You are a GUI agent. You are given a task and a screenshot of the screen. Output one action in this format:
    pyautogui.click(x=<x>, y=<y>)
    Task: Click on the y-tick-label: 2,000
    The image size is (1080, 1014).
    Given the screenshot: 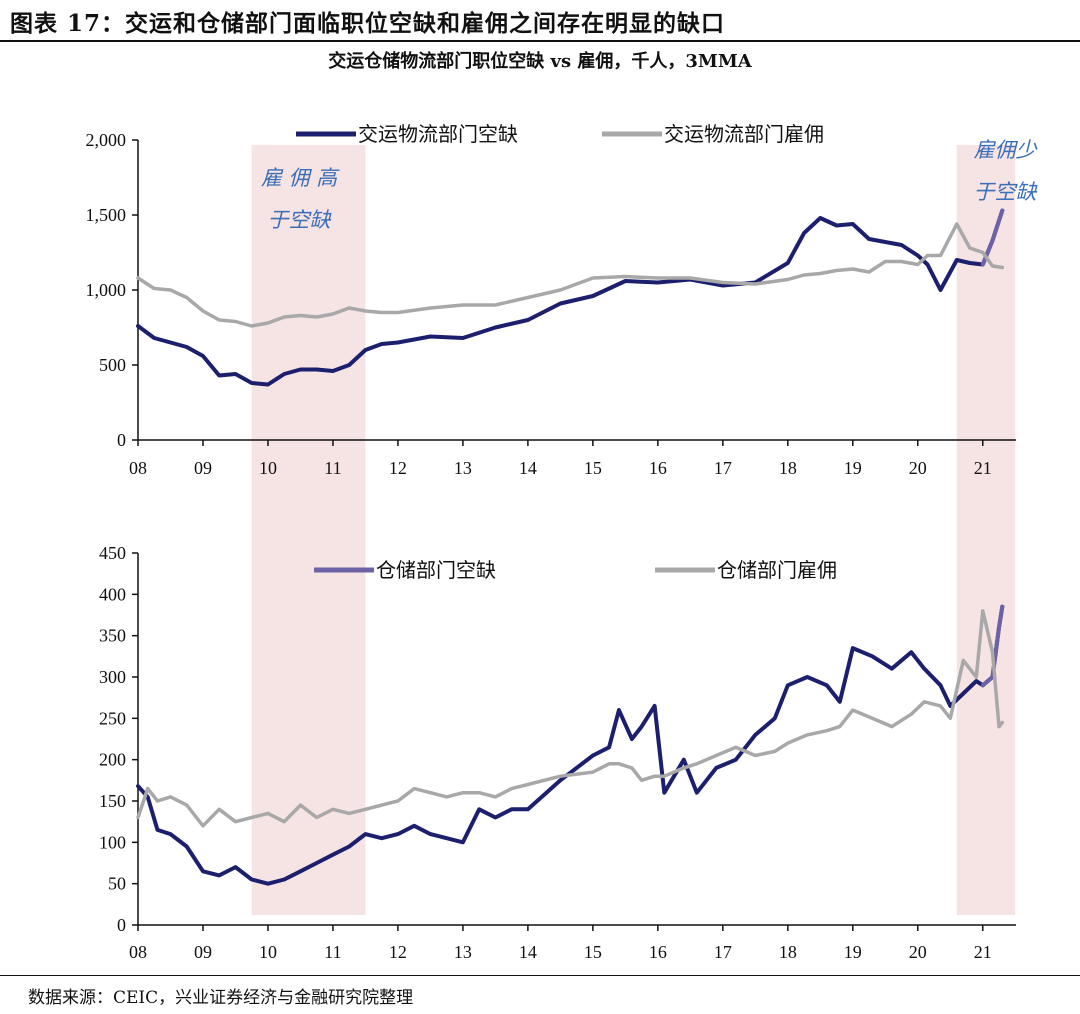 What is the action you would take?
    pyautogui.click(x=106, y=140)
    